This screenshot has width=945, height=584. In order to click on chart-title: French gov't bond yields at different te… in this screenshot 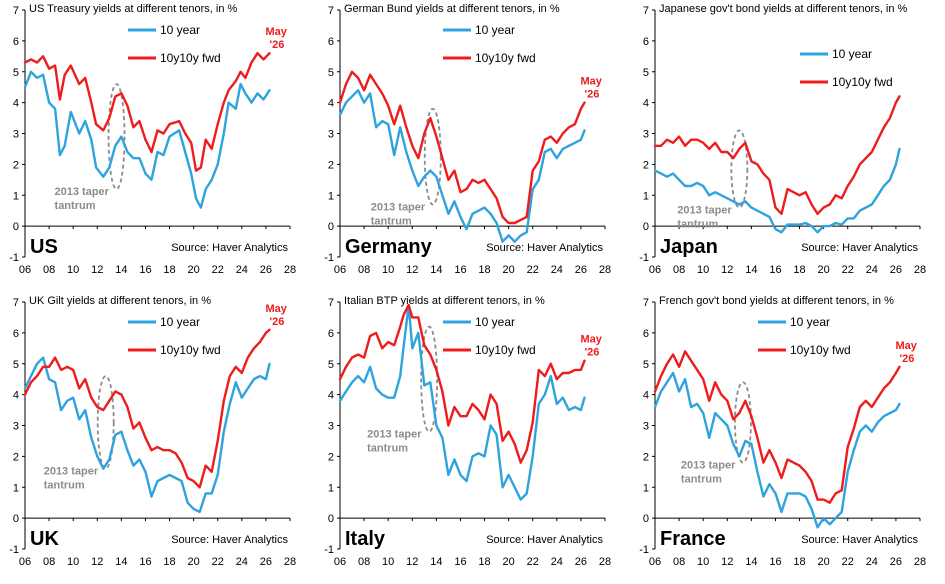, I will do `click(776, 301)`.